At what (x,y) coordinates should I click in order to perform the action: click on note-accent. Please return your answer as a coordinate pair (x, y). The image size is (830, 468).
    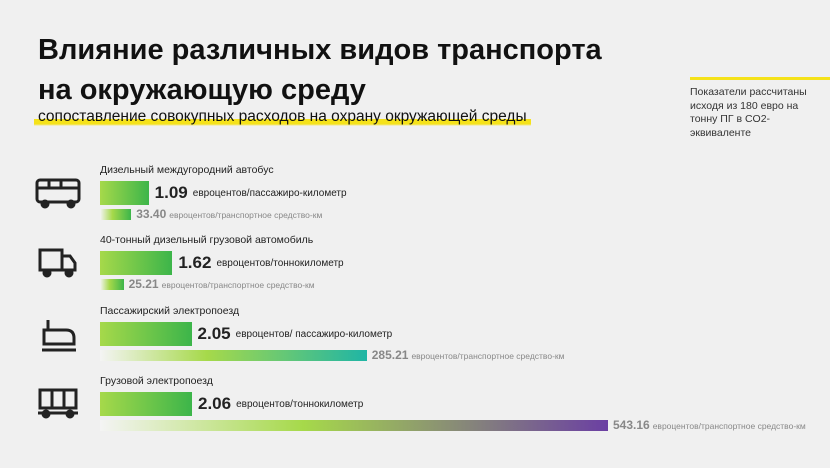
    Looking at the image, I should click on (760, 78).